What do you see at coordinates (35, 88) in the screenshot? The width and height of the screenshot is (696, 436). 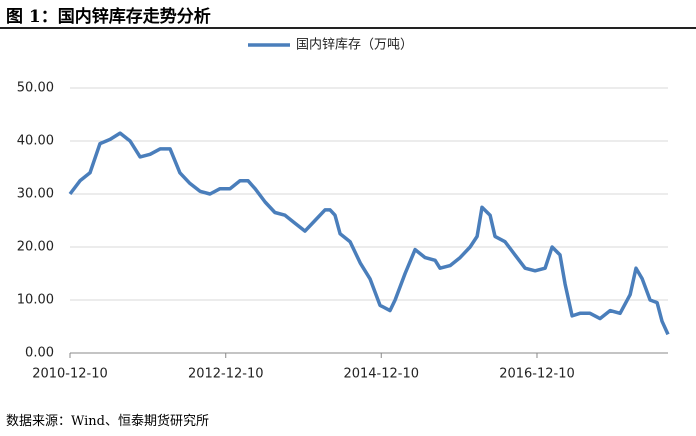 I see `y-tick-label: 50.00` at bounding box center [35, 88].